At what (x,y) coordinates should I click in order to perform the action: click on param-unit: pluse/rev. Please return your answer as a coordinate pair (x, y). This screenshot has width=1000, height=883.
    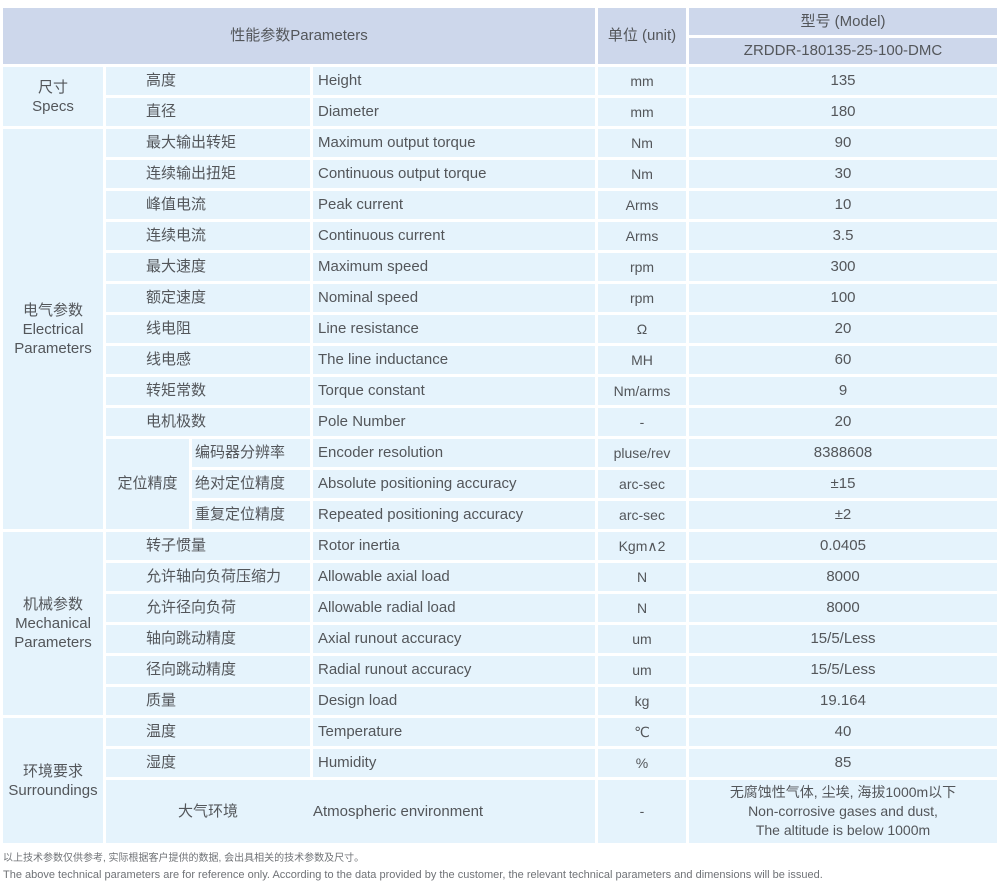
    Looking at the image, I should click on (642, 453).